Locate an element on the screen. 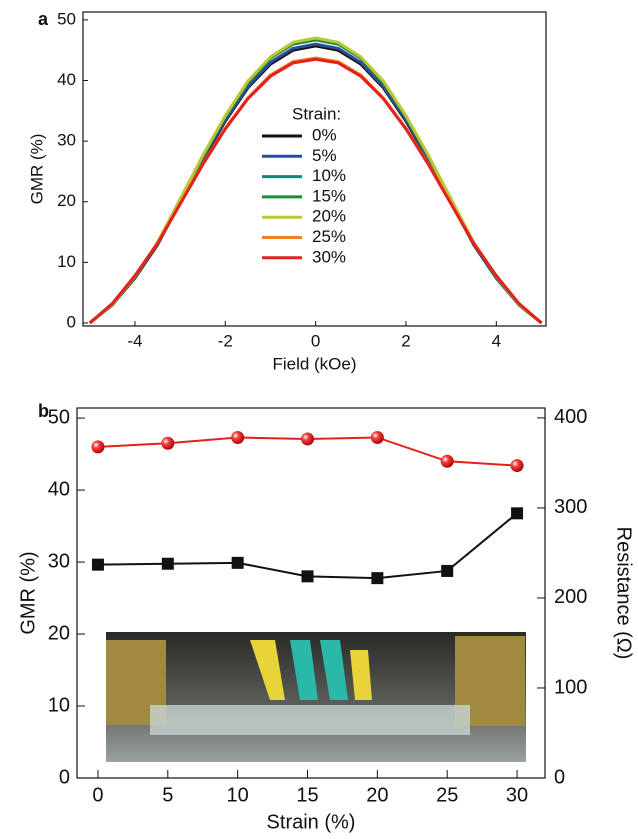 The height and width of the screenshot is (839, 638). x-tick-label: -2 is located at coordinates (225, 340).